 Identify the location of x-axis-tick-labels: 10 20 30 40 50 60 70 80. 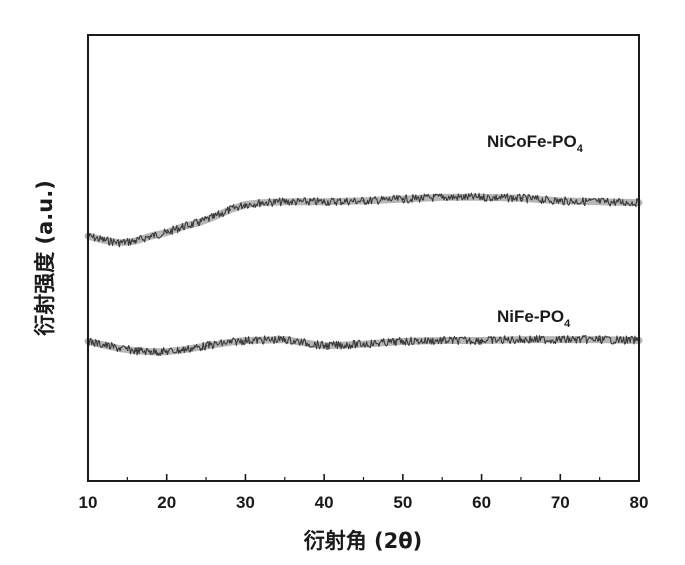
(364, 502).